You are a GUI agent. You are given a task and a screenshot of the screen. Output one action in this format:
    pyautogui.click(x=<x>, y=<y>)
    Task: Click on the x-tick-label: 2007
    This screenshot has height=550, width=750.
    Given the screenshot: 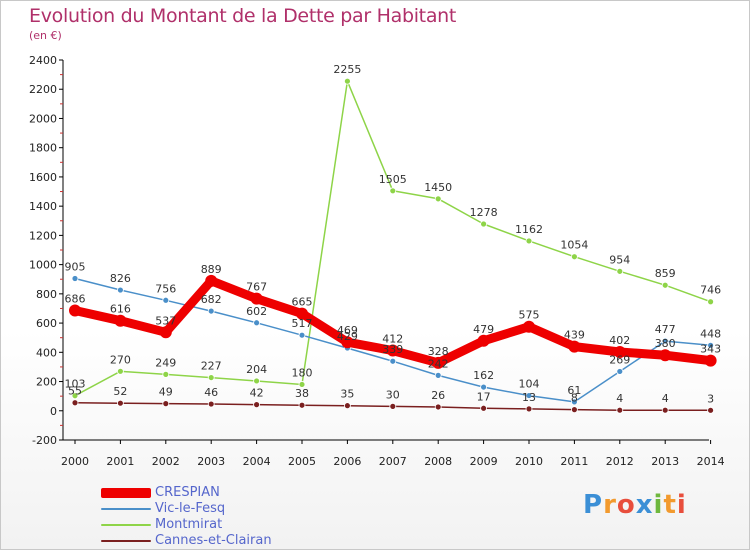 What is the action you would take?
    pyautogui.click(x=393, y=461)
    